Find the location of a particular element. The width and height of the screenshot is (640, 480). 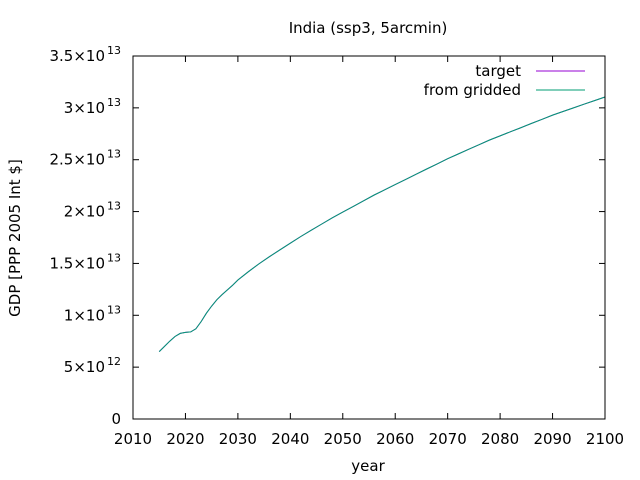

y-tick-label: 2×10 13 is located at coordinates (92, 210).